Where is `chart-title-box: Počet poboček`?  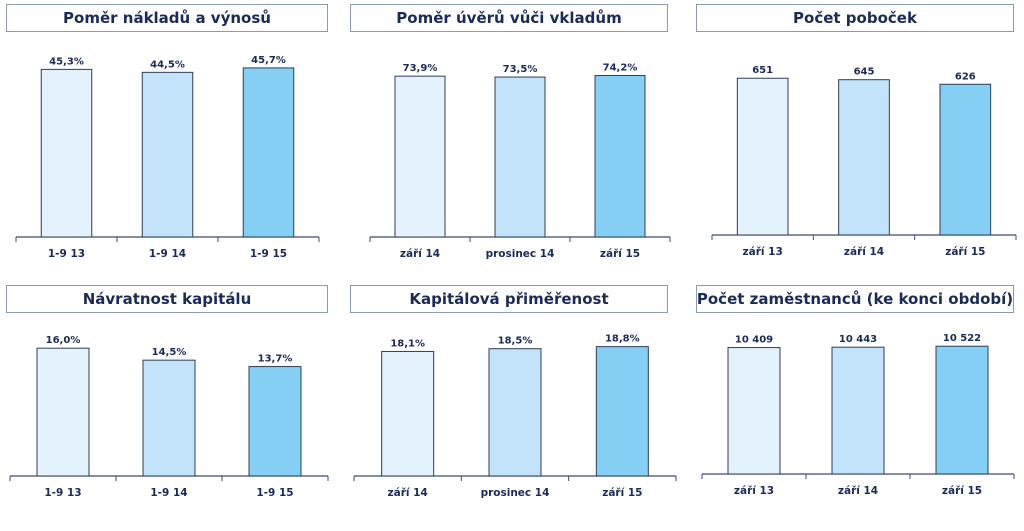
chart-title-box: Počet poboček is located at coordinates (855, 18).